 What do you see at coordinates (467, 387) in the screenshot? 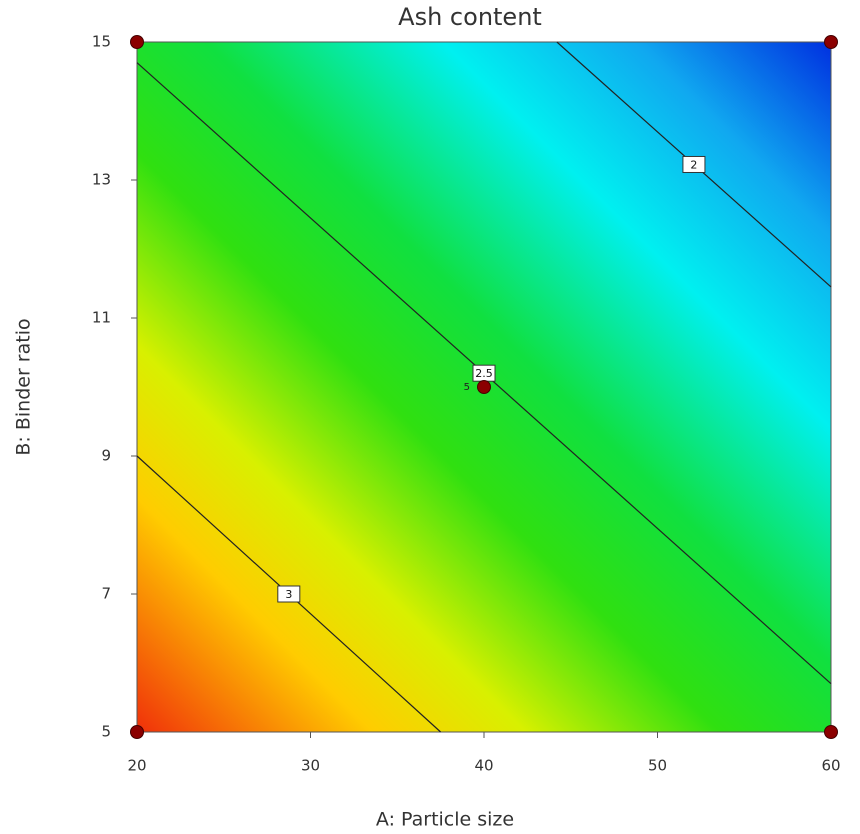
I see `point-count-label: 5` at bounding box center [467, 387].